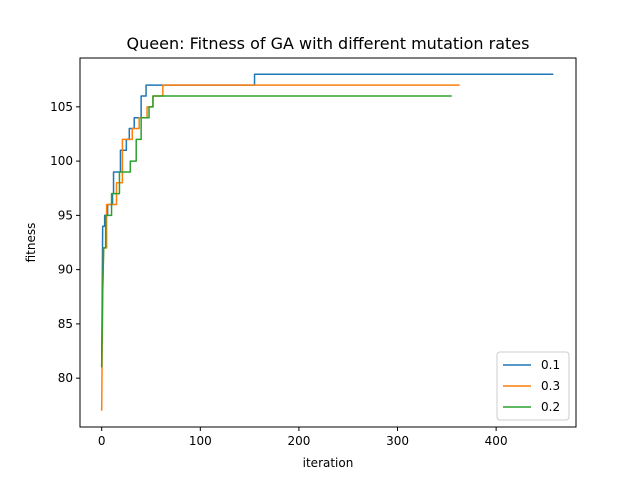  What do you see at coordinates (550, 407) in the screenshot?
I see `legend-label-2: 0.2` at bounding box center [550, 407].